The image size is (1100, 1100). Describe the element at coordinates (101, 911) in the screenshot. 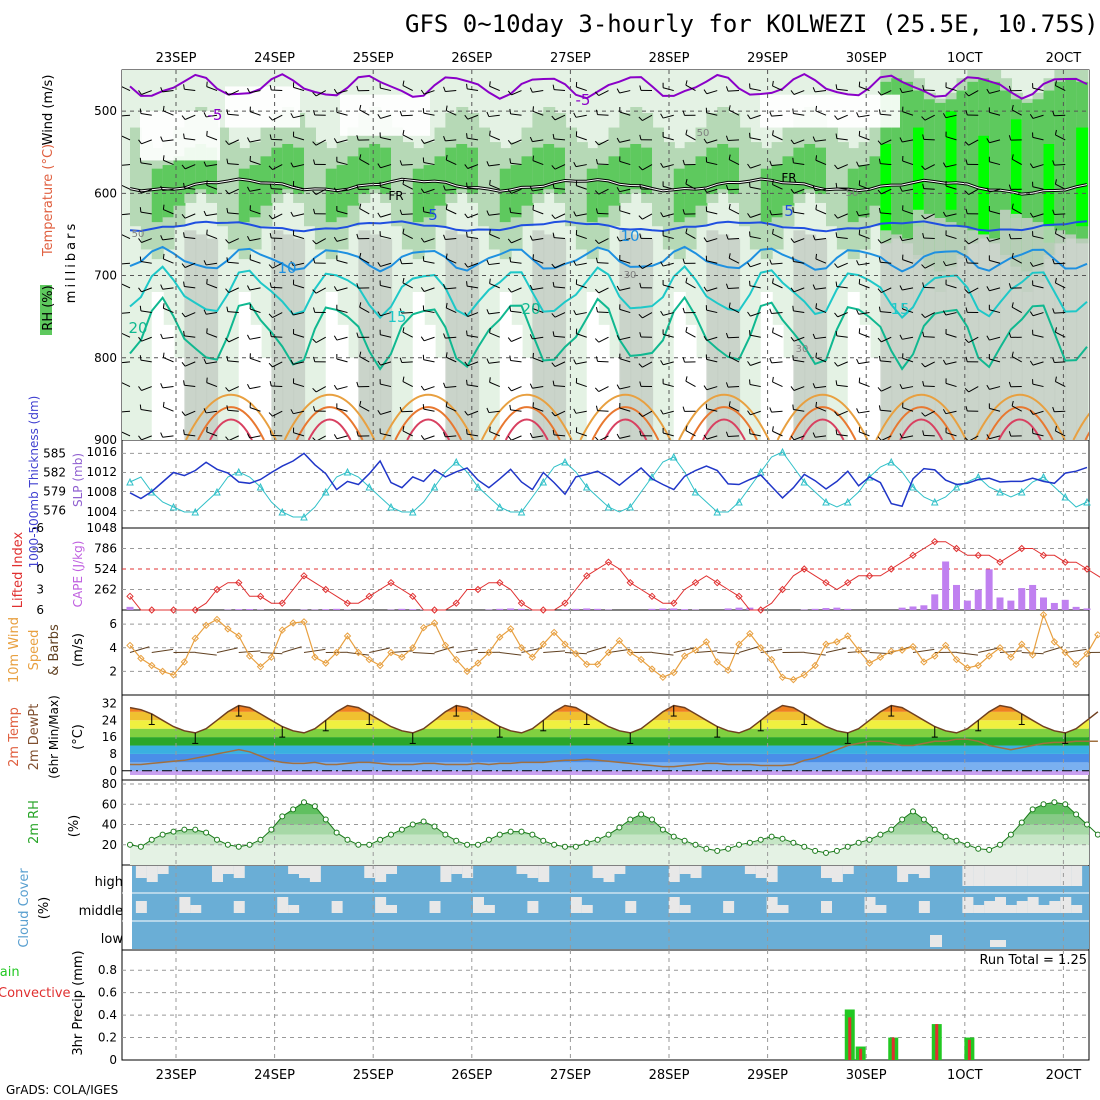

I see `cloud-row-middle: middle` at that location.